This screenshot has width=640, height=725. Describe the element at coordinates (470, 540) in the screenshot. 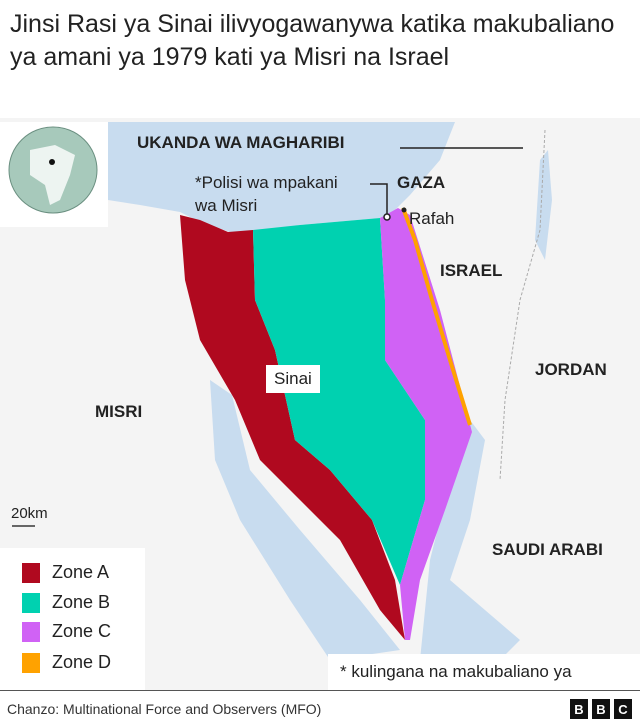

I see `gulf-of-aqaba` at that location.